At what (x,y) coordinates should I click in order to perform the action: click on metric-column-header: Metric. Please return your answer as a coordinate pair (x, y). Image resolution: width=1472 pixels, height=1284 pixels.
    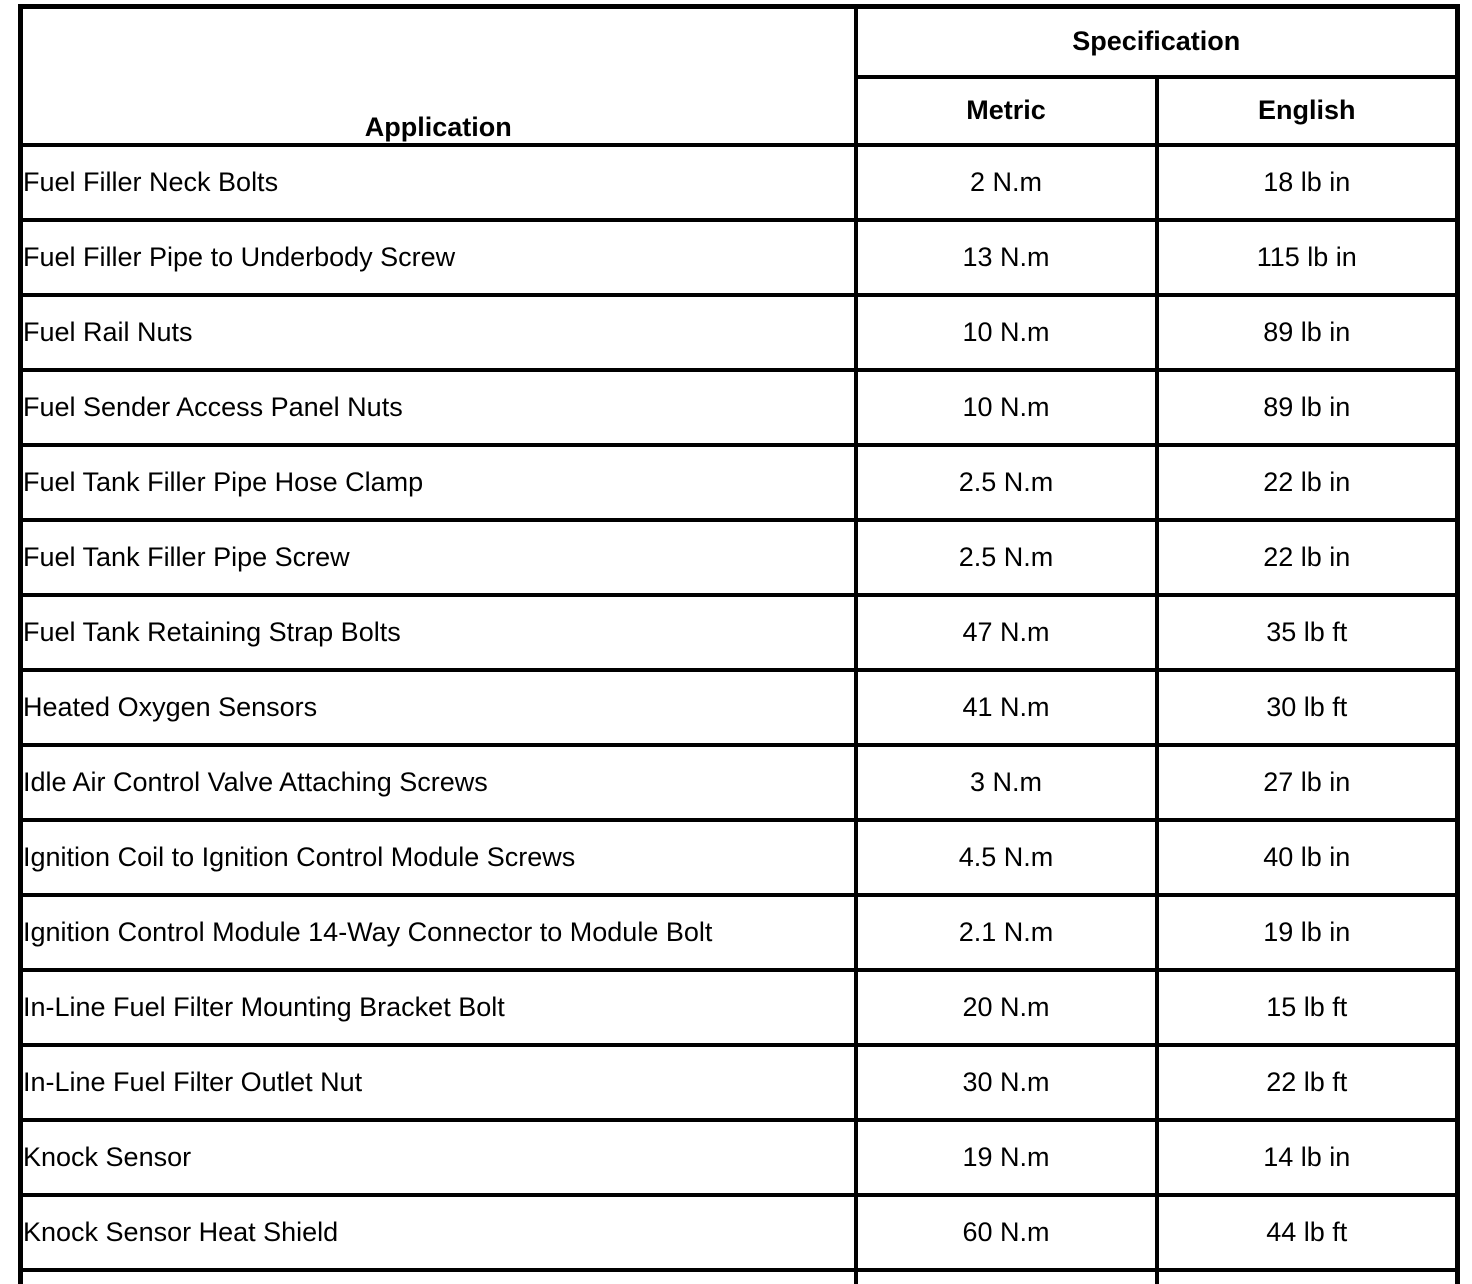
    Looking at the image, I should click on (1006, 110).